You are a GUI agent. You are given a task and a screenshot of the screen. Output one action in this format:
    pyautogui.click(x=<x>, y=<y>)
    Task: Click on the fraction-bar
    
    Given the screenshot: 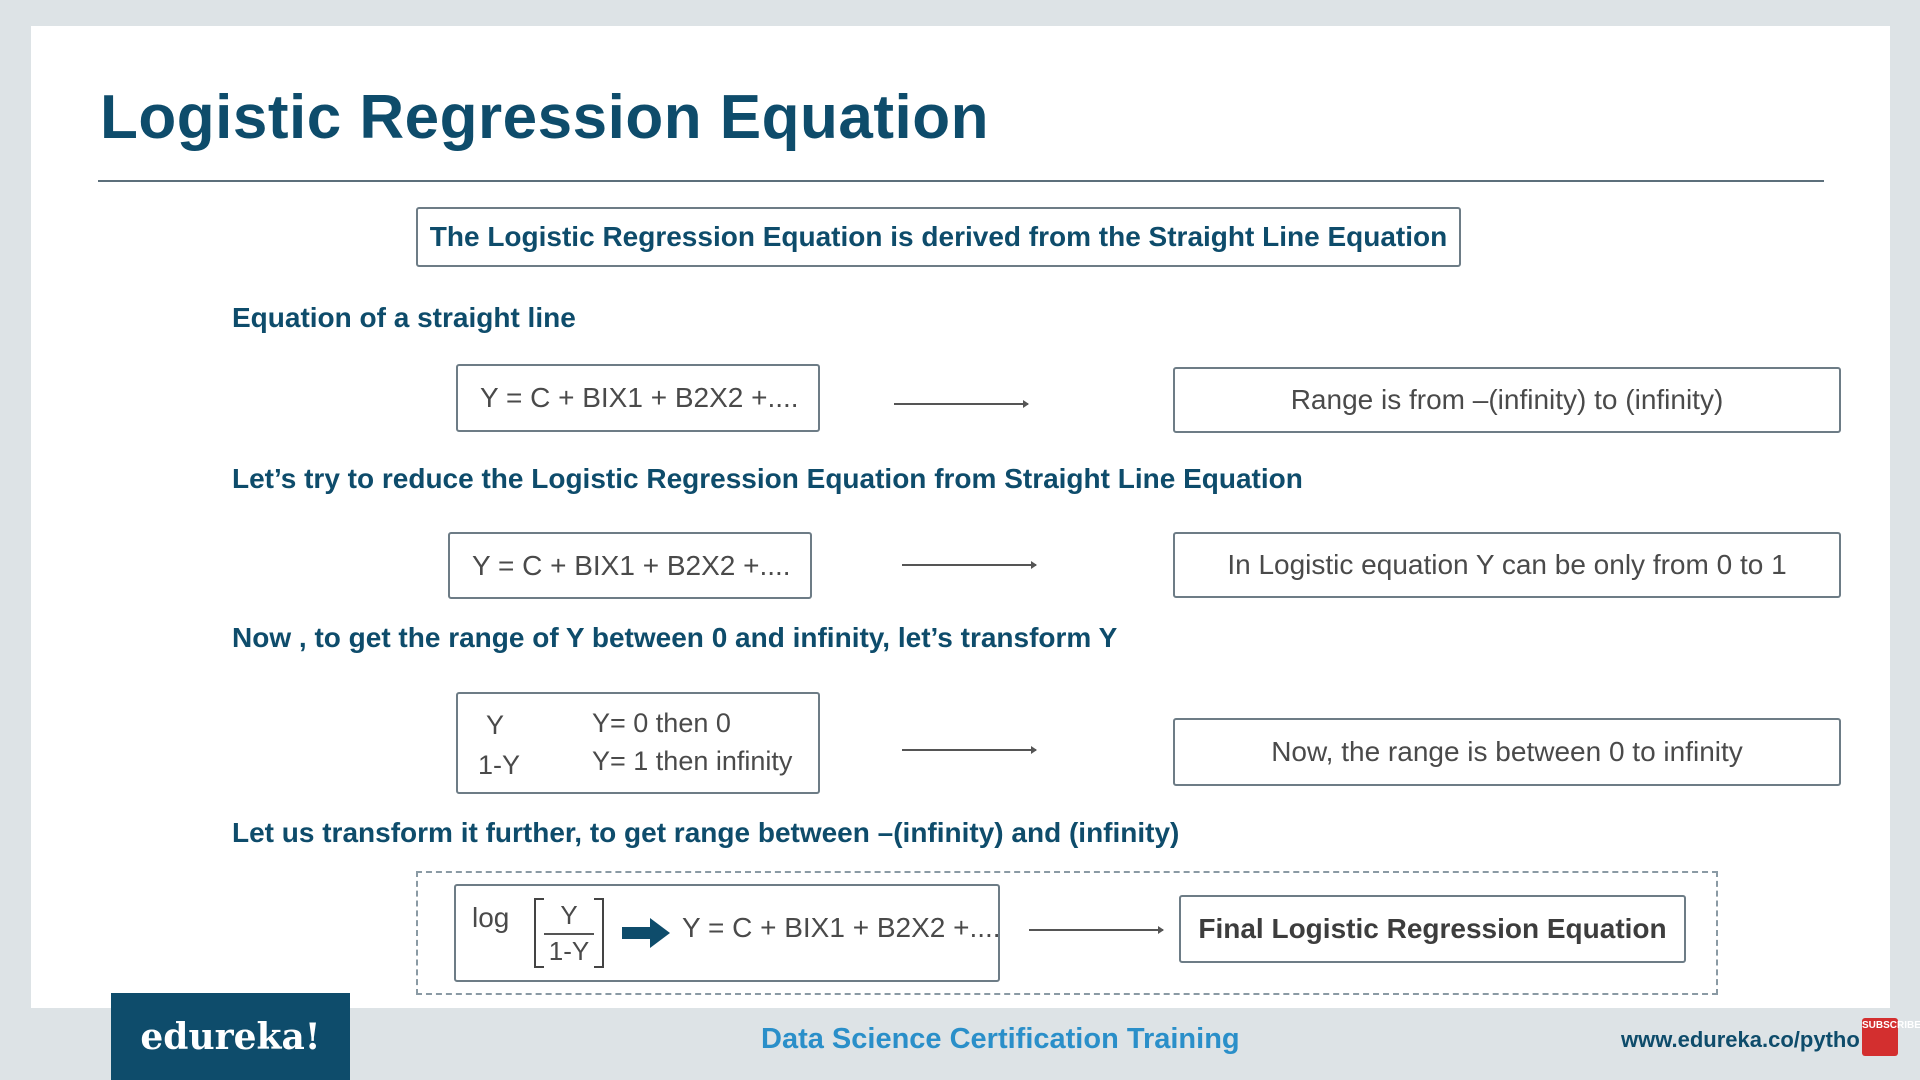 What is the action you would take?
    pyautogui.click(x=569, y=934)
    